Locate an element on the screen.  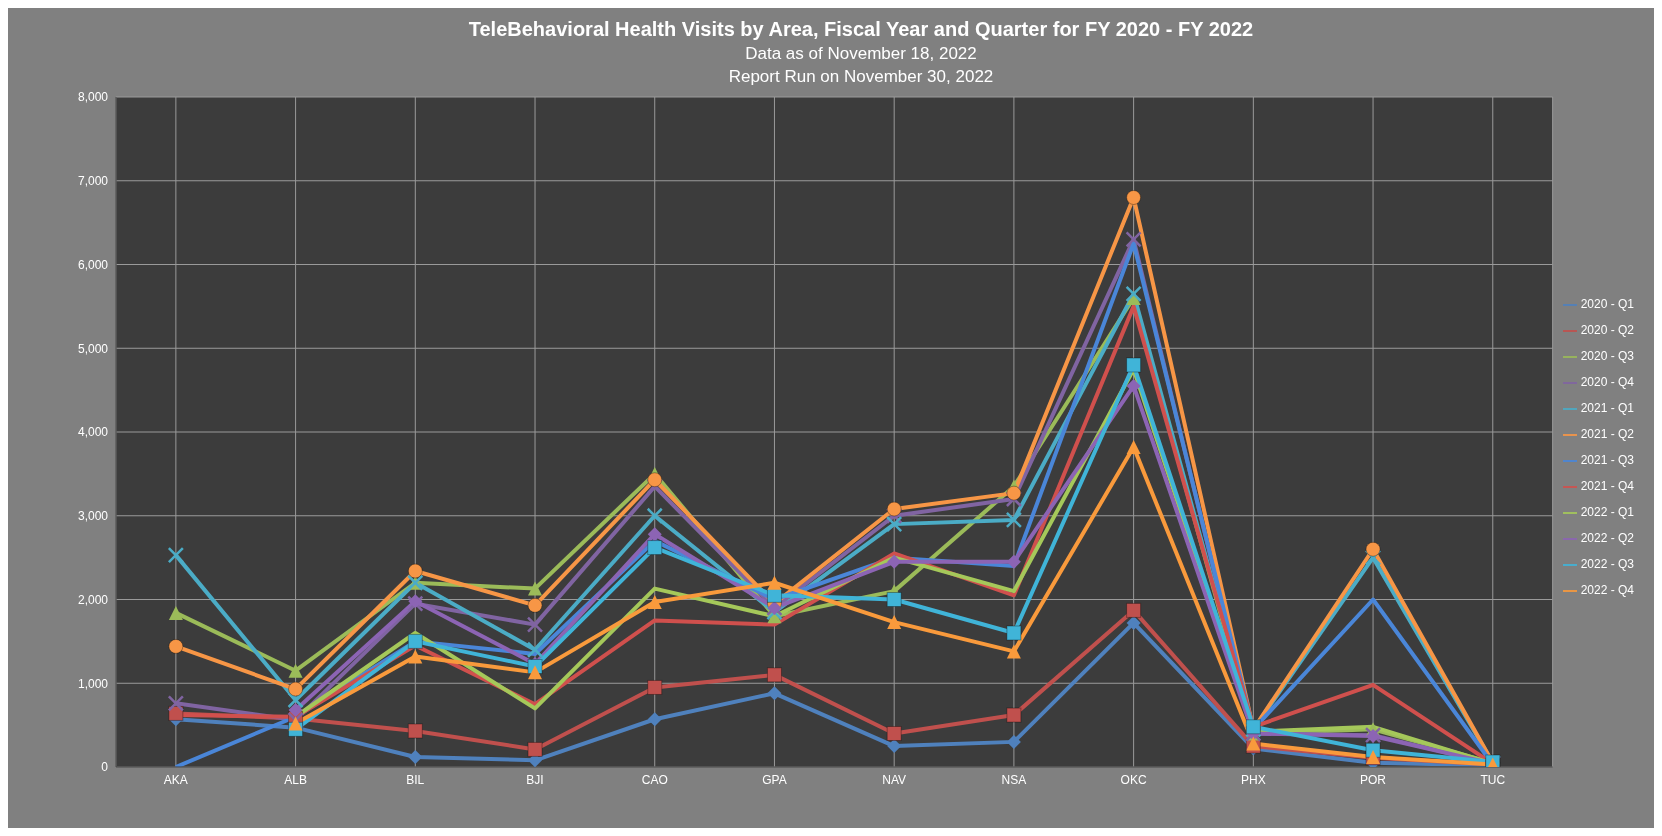
x-tick-label: ALB is located at coordinates (295, 779).